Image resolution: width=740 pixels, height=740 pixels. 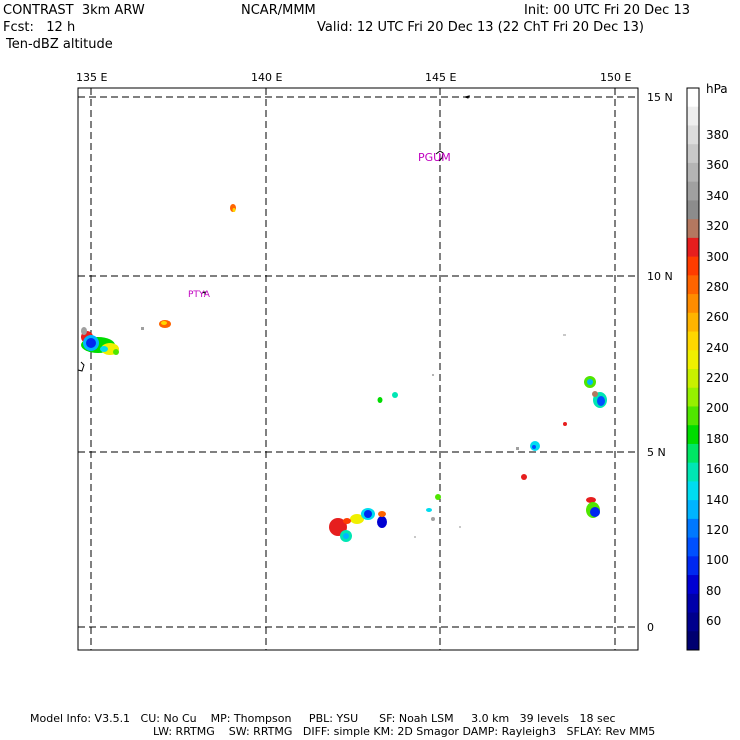 What do you see at coordinates (660, 97) in the screenshot?
I see `lat-label-15n: 15 N` at bounding box center [660, 97].